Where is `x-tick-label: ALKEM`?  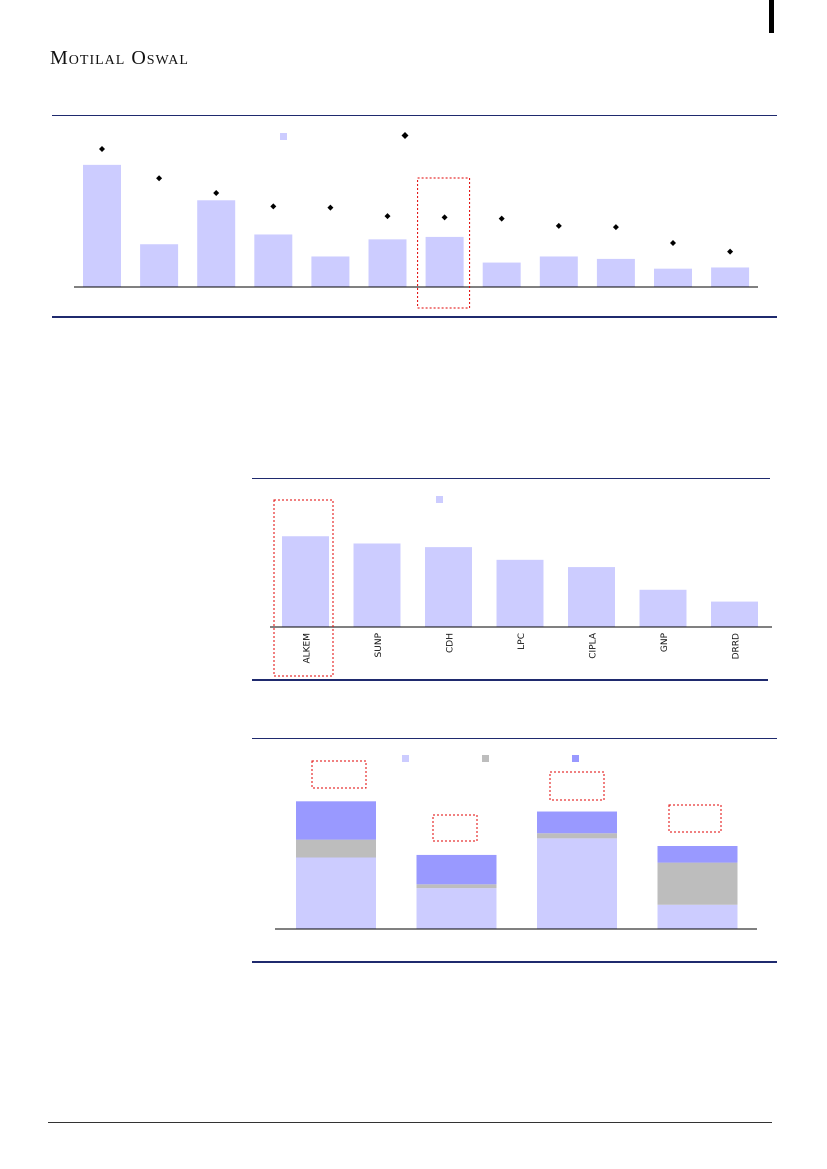
x-tick-label: ALKEM is located at coordinates (308, 648).